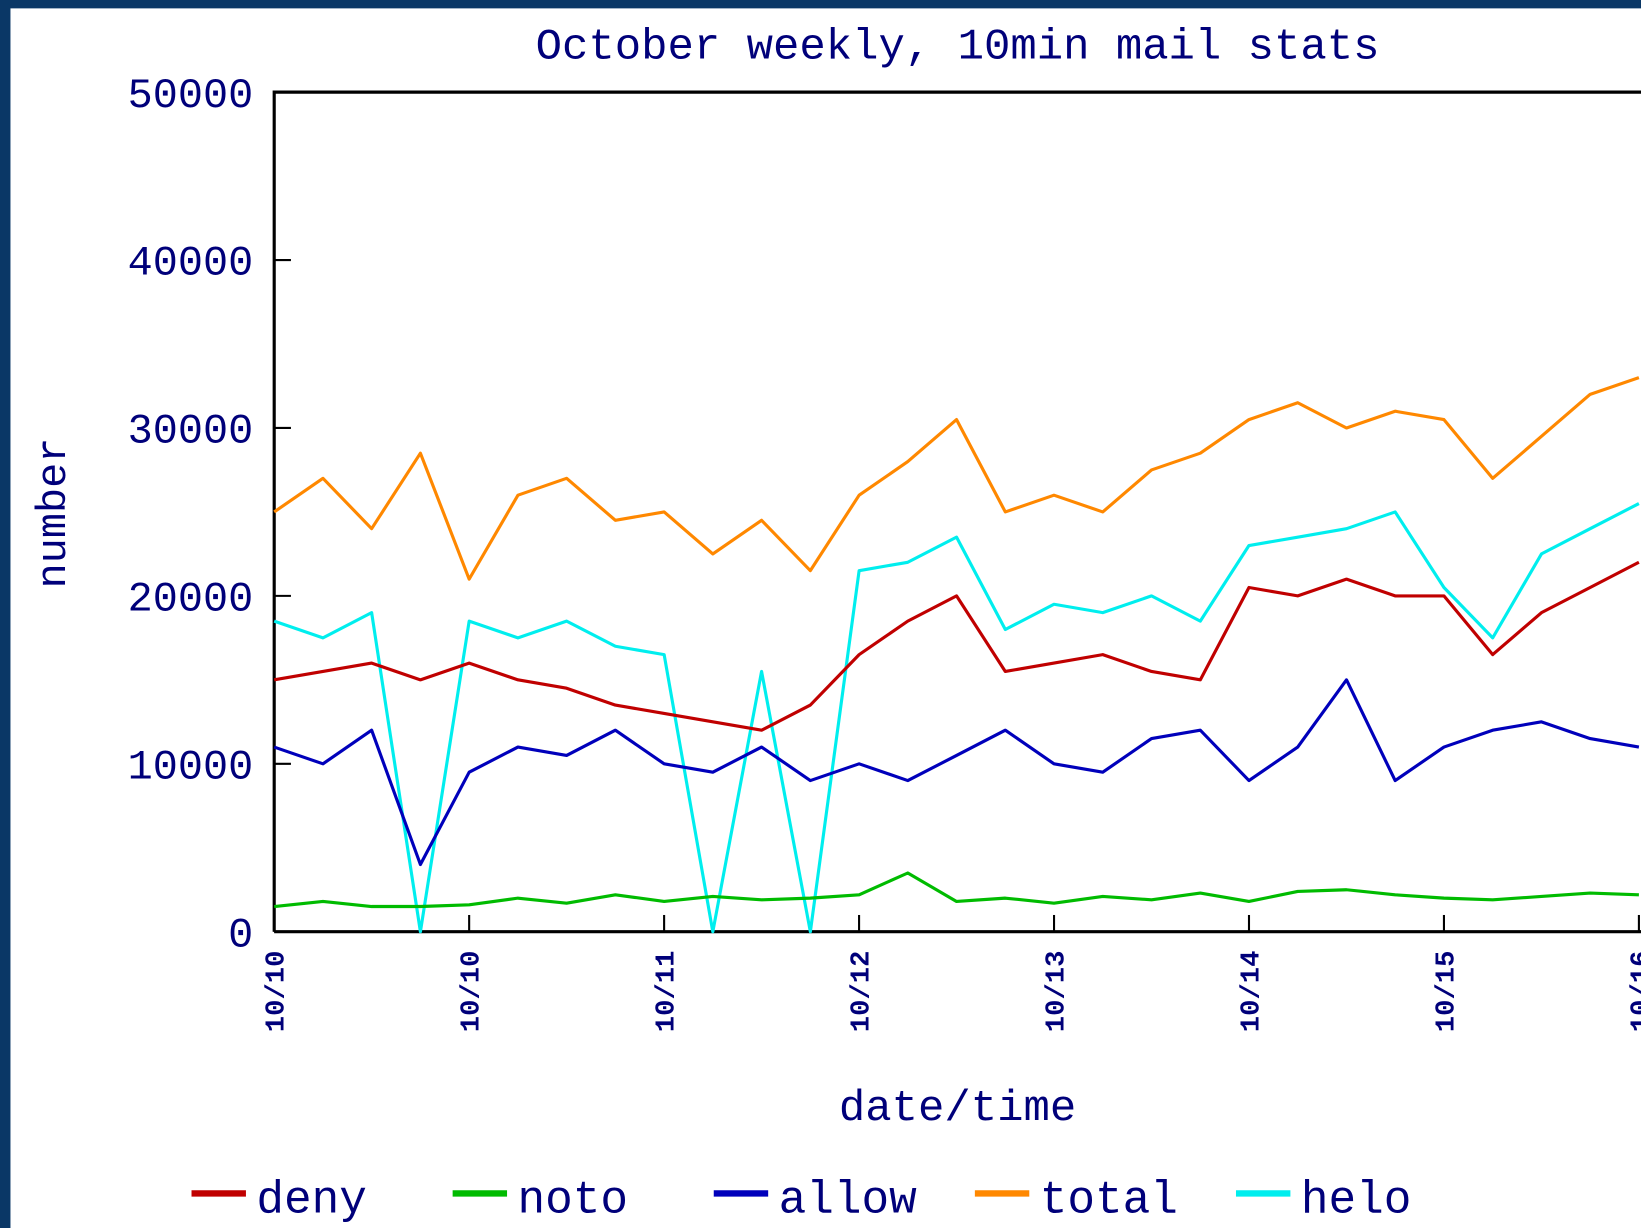 The width and height of the screenshot is (1641, 1228). What do you see at coordinates (1251, 992) in the screenshot?
I see `x-tick-label: 10/14` at bounding box center [1251, 992].